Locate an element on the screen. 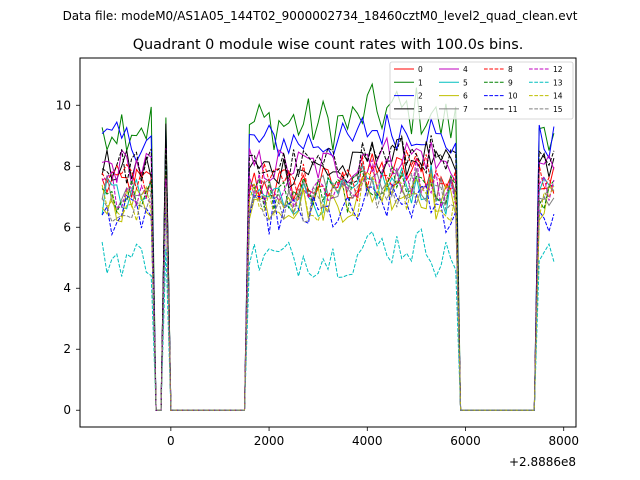 The width and height of the screenshot is (640, 480). legend-label-2: 2 is located at coordinates (420, 96).